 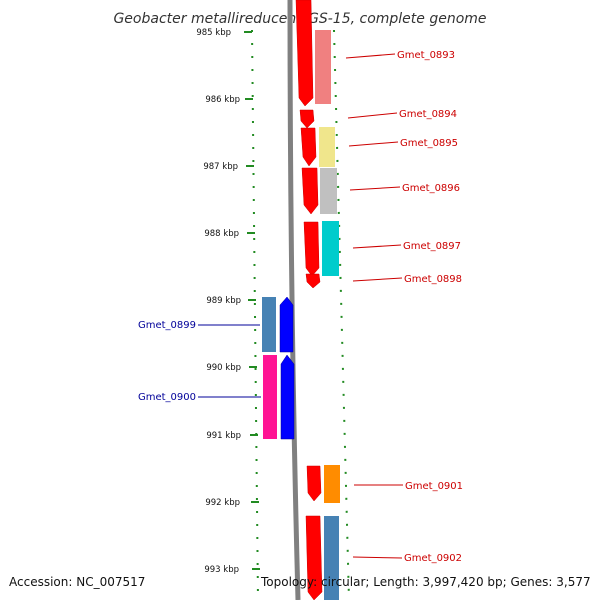 I want to click on gene-label: Gmet_0896, so click(x=431, y=188).